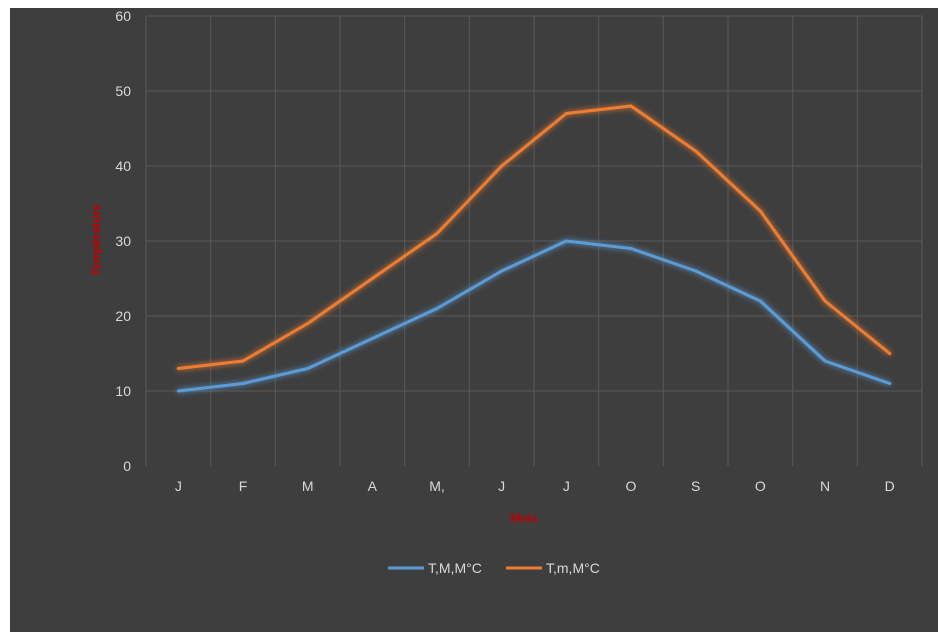 The image size is (938, 632). I want to click on y-tick-label: 0, so click(127, 466).